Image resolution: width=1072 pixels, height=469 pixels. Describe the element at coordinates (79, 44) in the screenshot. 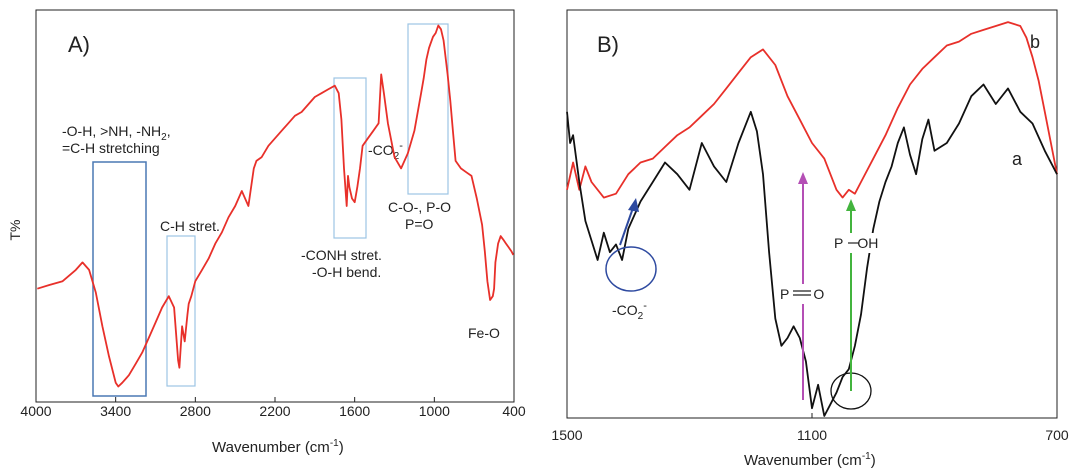

I see `panel-a-label: A)` at that location.